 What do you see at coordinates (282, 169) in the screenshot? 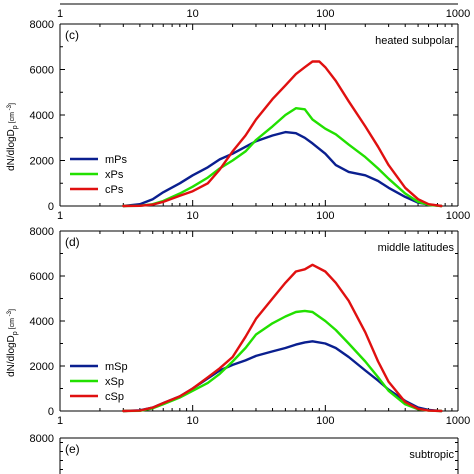
I see `series-line-mPs` at bounding box center [282, 169].